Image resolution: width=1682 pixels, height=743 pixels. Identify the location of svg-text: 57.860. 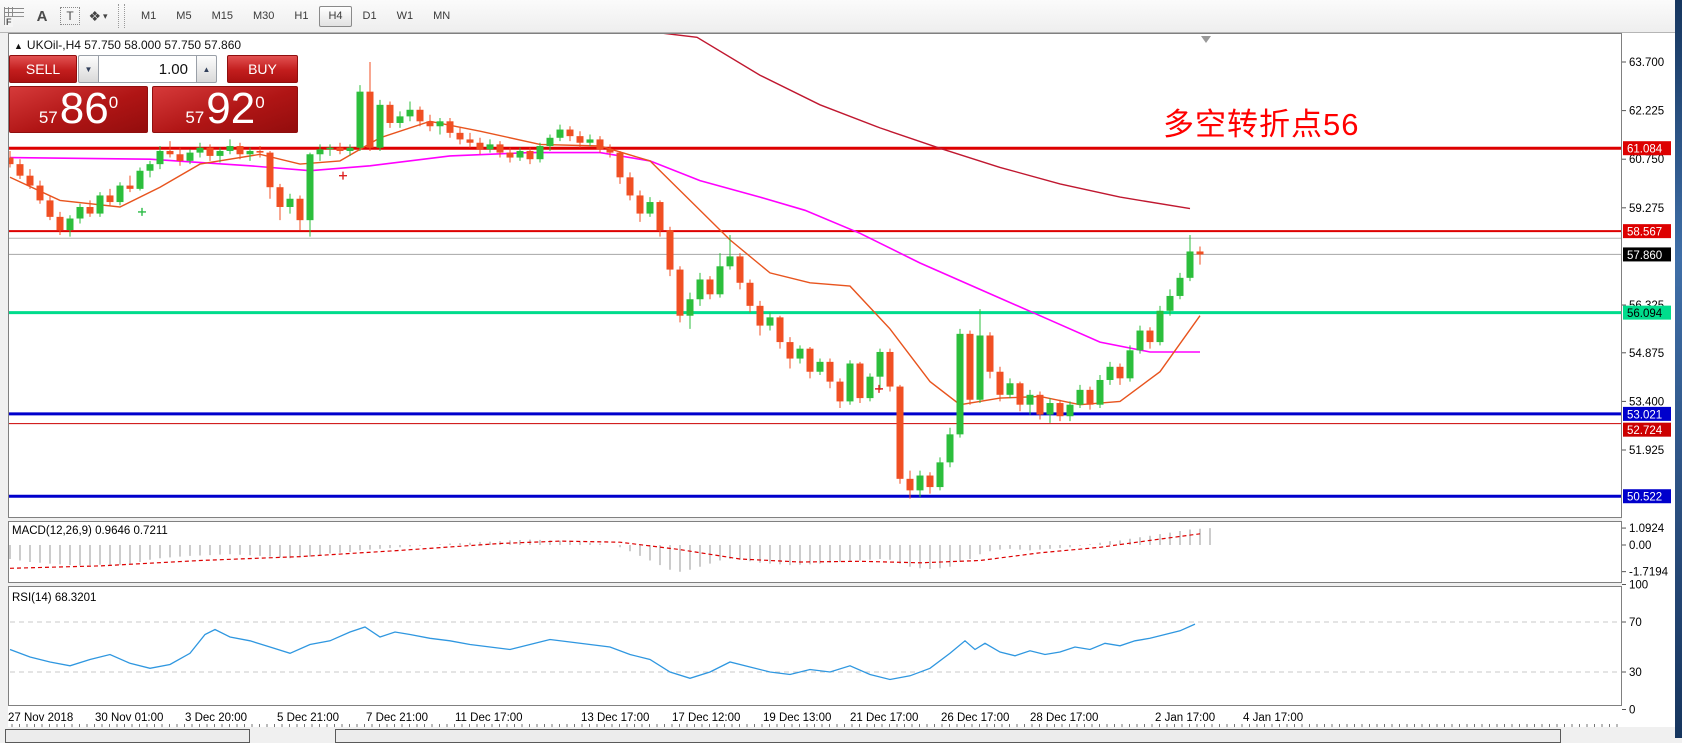
(1644, 256).